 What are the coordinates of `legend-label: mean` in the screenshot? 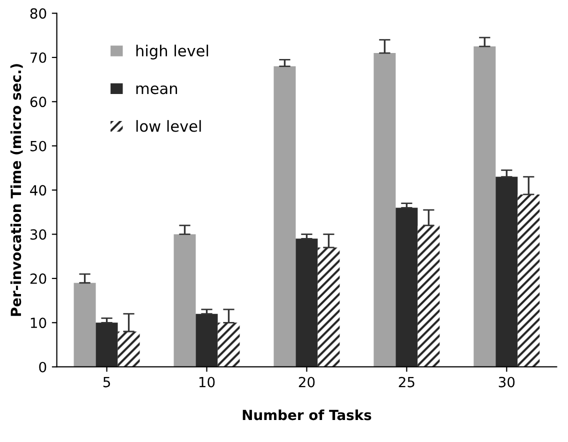 It's located at (157, 89).